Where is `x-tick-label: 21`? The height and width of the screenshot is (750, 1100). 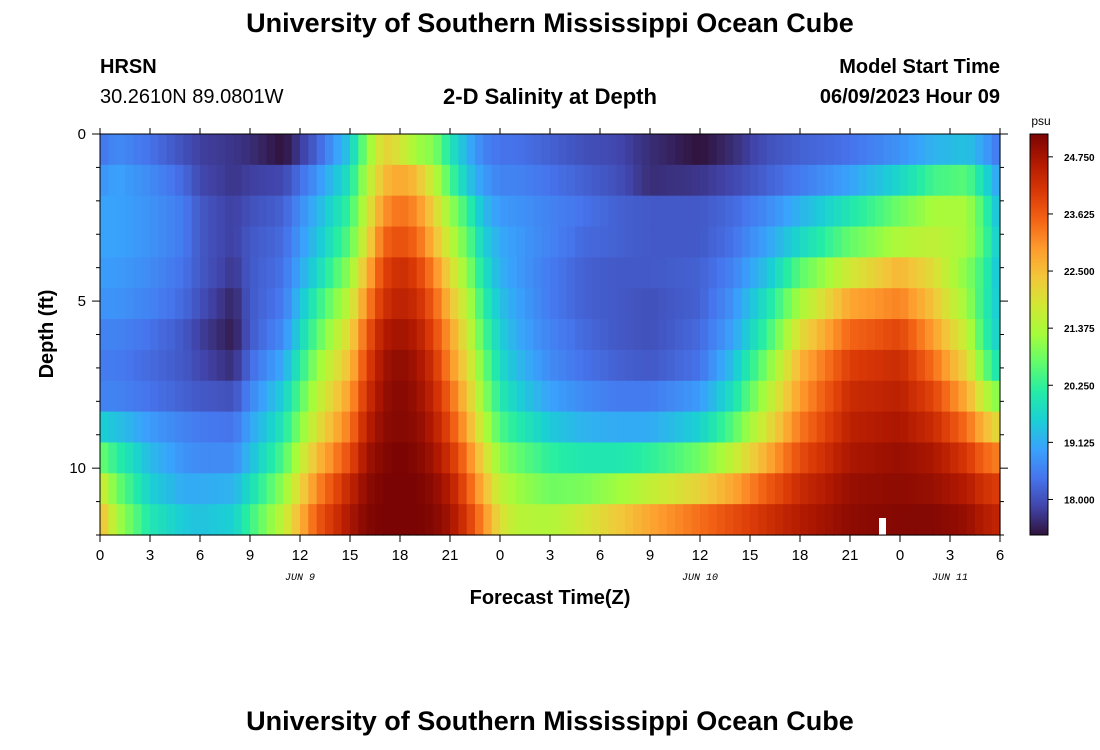 x-tick-label: 21 is located at coordinates (850, 555).